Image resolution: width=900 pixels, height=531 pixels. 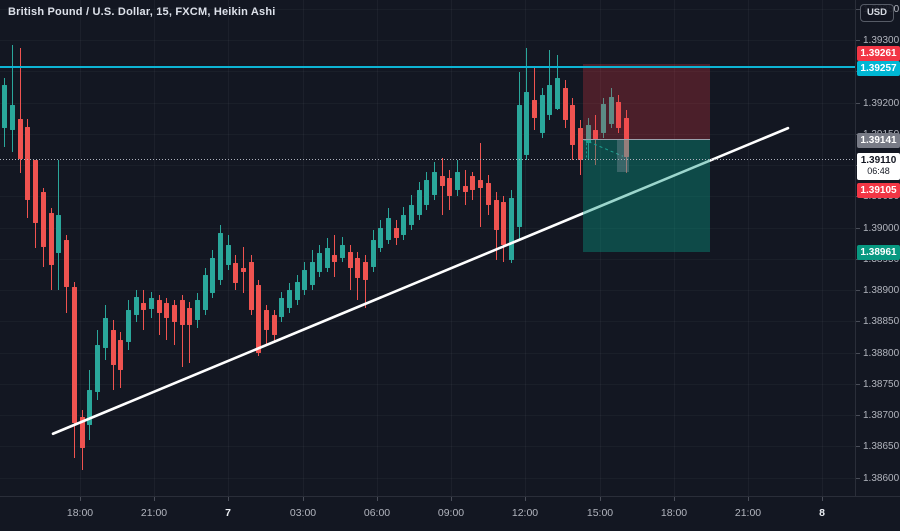 I want to click on badge-price-text: 1.39110, so click(x=878, y=160).